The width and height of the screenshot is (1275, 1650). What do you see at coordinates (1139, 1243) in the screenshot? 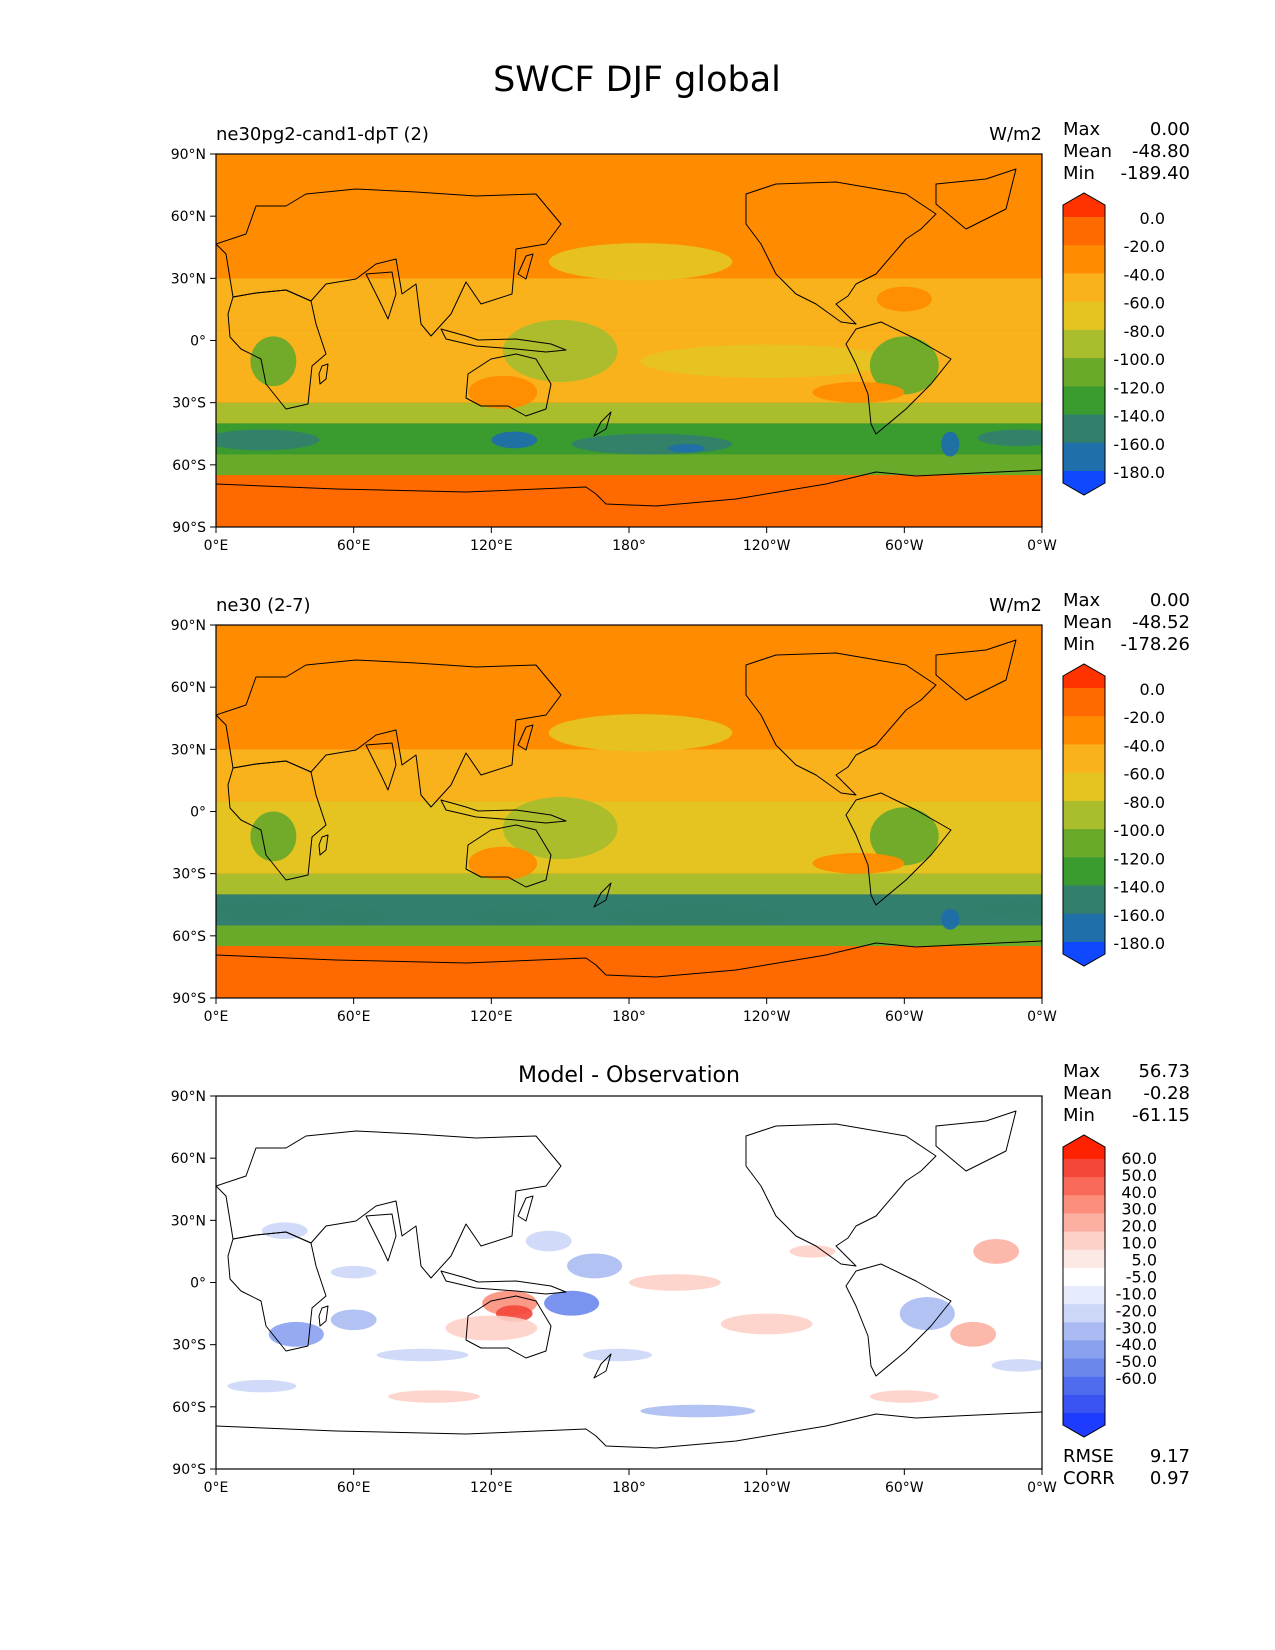
I see `colorbar-label: 10.0` at bounding box center [1139, 1243].